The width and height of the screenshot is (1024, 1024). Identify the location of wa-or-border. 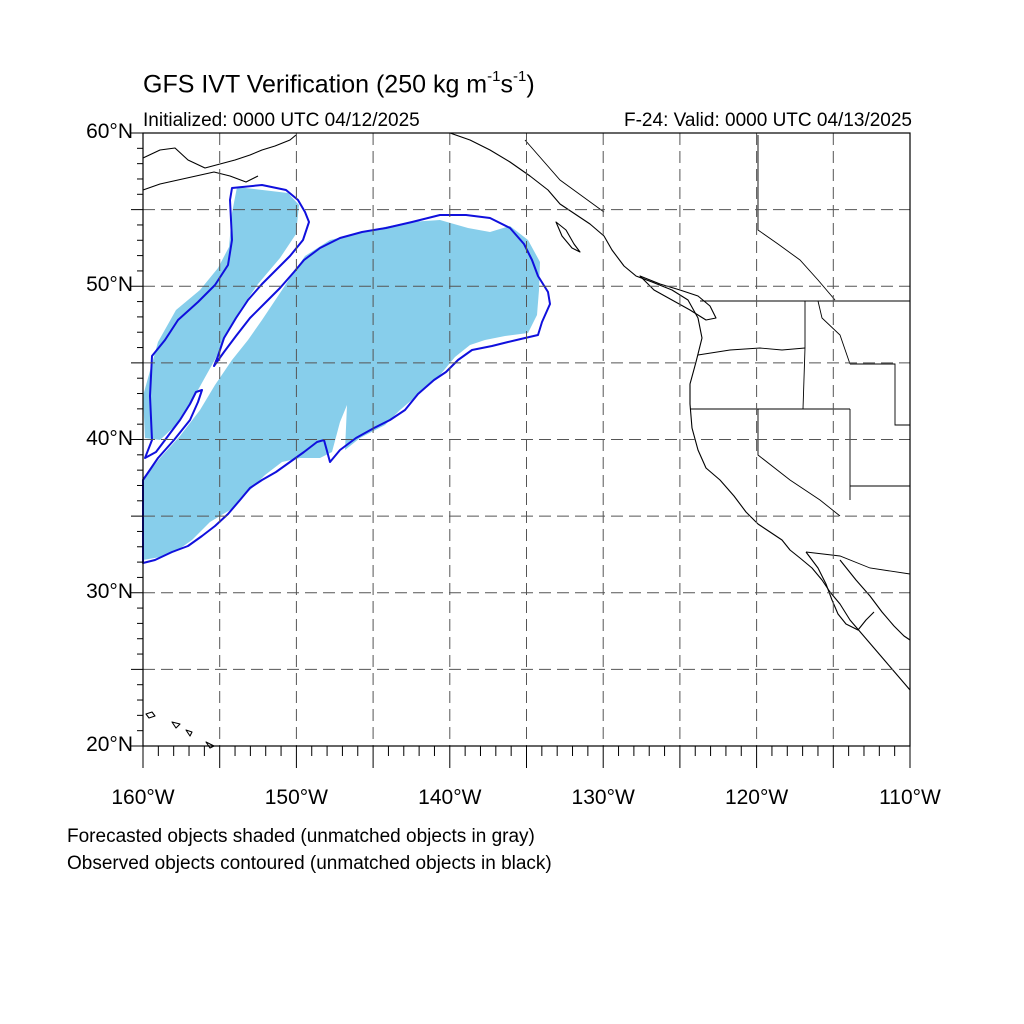
(751, 351).